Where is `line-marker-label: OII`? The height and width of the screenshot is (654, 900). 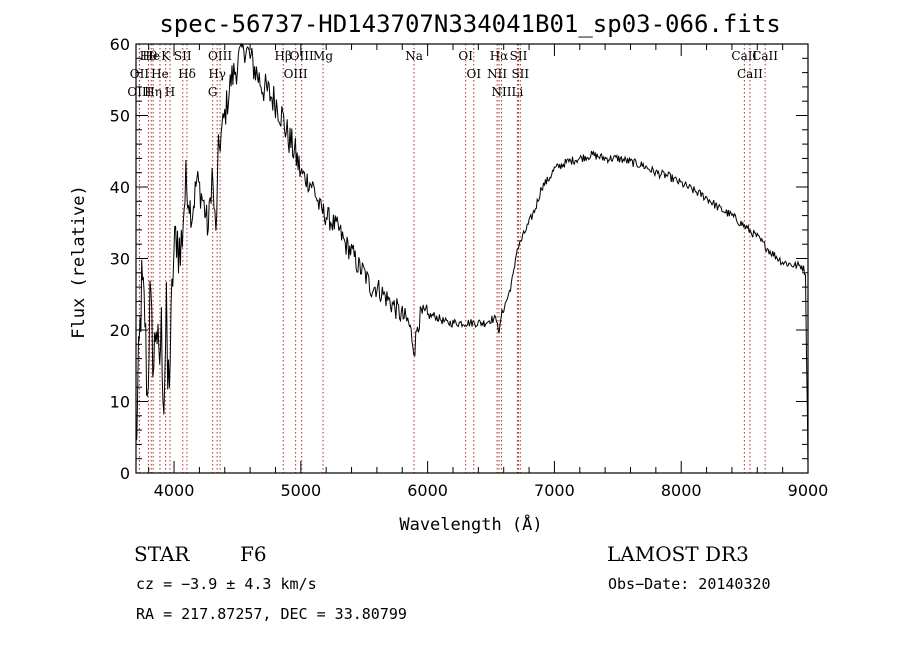 line-marker-label: OII is located at coordinates (140, 74).